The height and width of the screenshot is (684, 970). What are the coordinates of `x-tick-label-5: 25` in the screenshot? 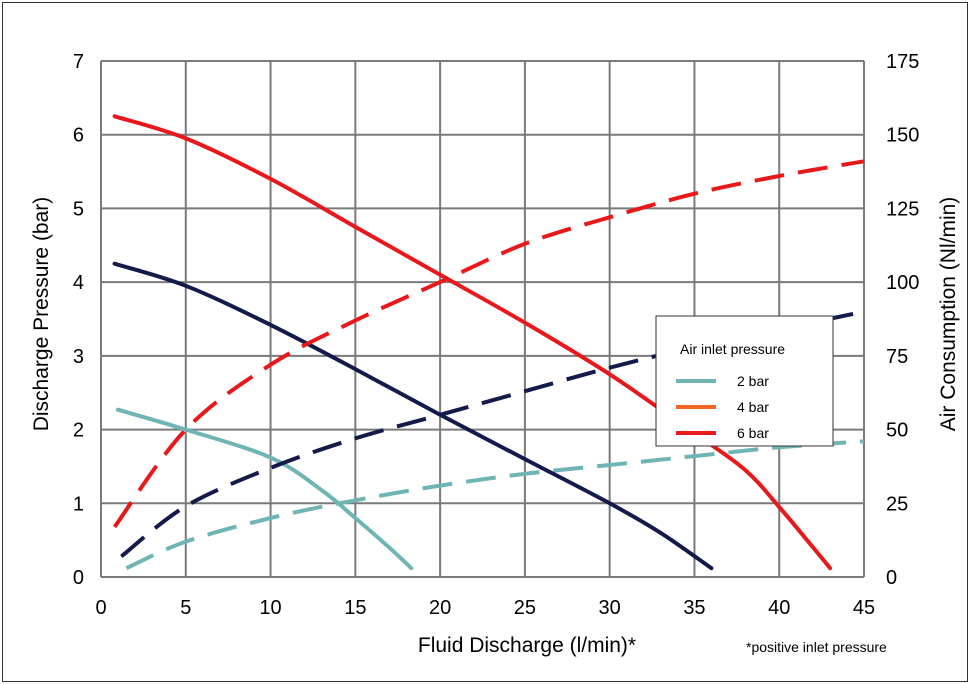 It's located at (525, 608).